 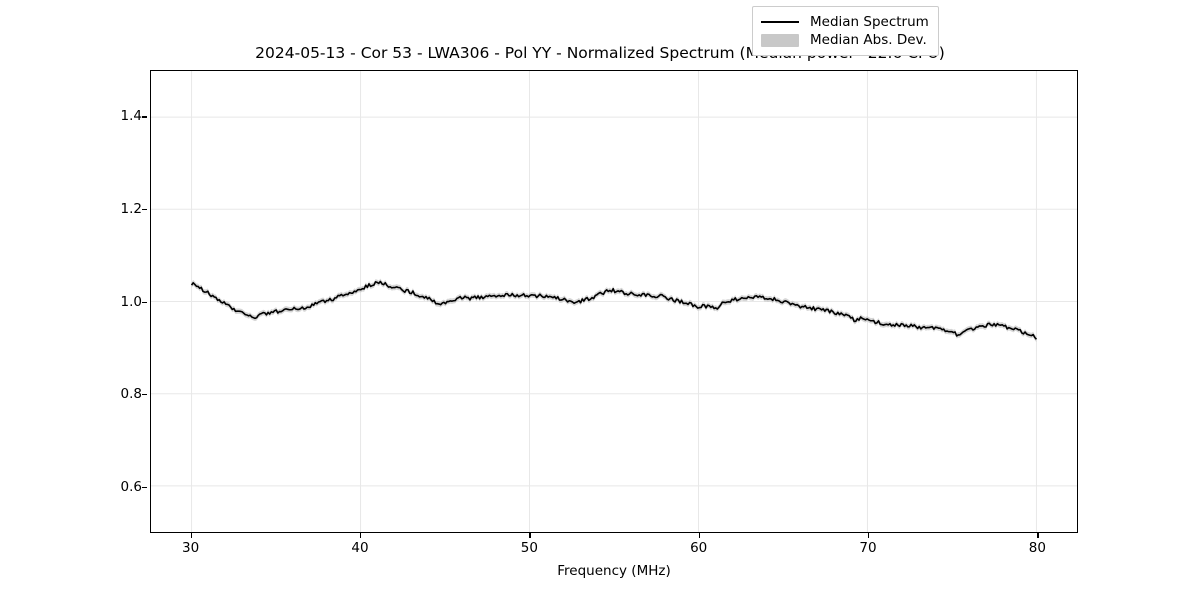 What do you see at coordinates (699, 548) in the screenshot?
I see `x-tick-label: 60` at bounding box center [699, 548].